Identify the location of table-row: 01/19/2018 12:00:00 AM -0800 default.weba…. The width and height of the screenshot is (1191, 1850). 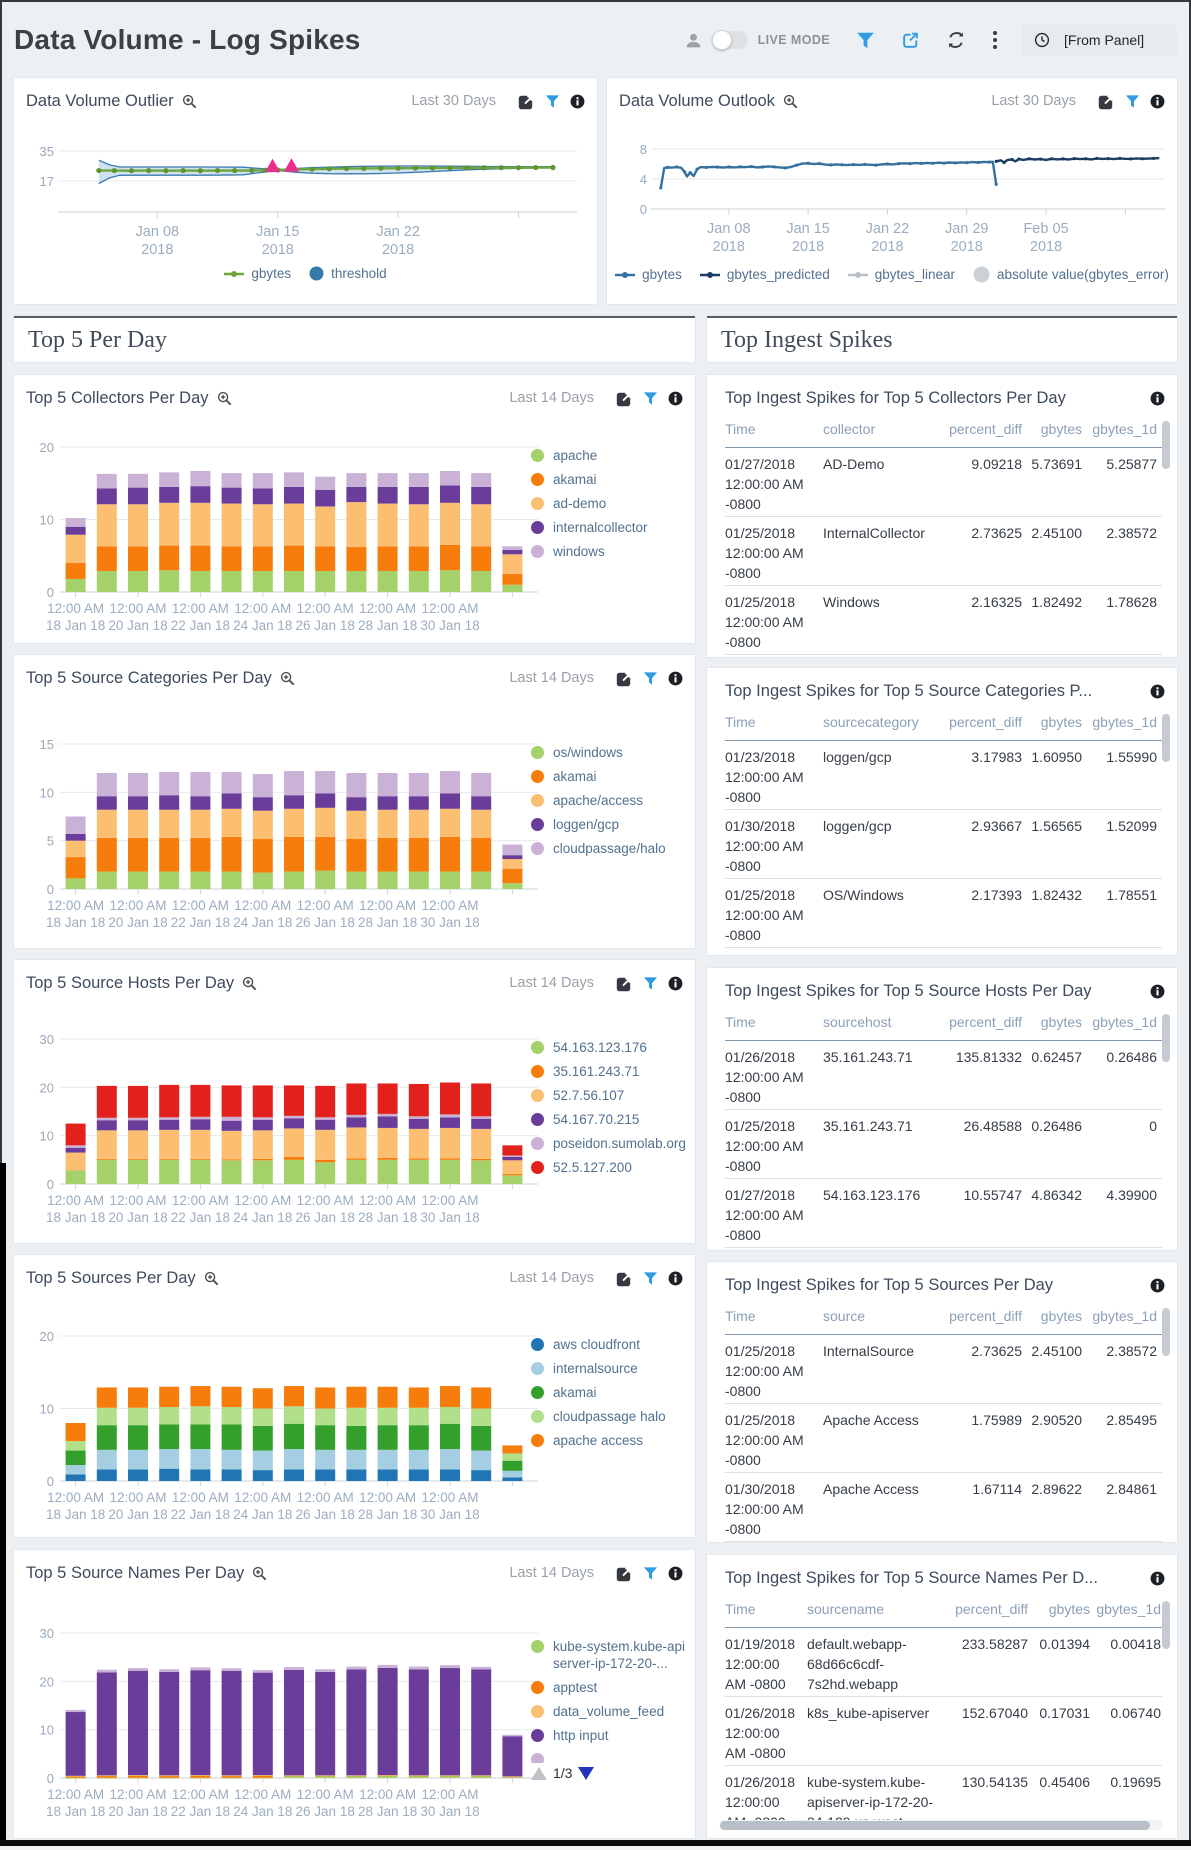
(943, 1662).